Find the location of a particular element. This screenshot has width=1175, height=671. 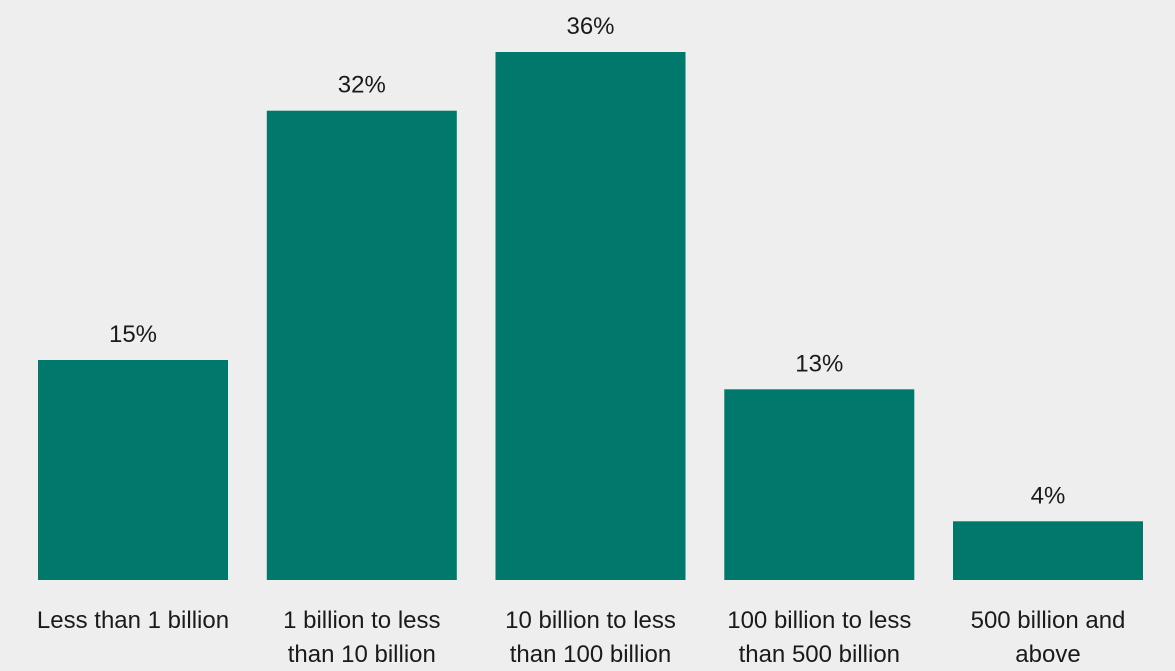

value-label-3: 13% is located at coordinates (819, 363).